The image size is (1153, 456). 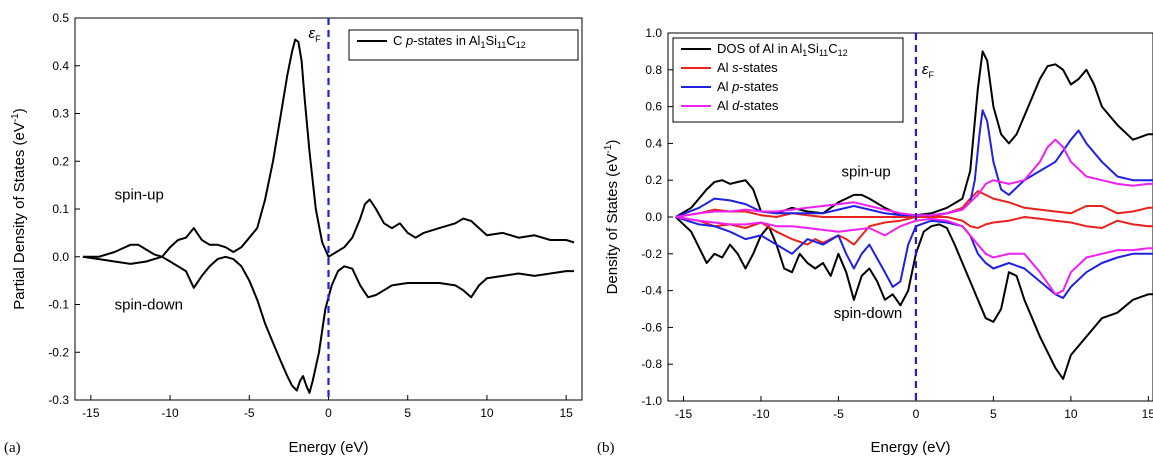 What do you see at coordinates (60, 209) in the screenshot?
I see `y-tick-label: 0.1` at bounding box center [60, 209].